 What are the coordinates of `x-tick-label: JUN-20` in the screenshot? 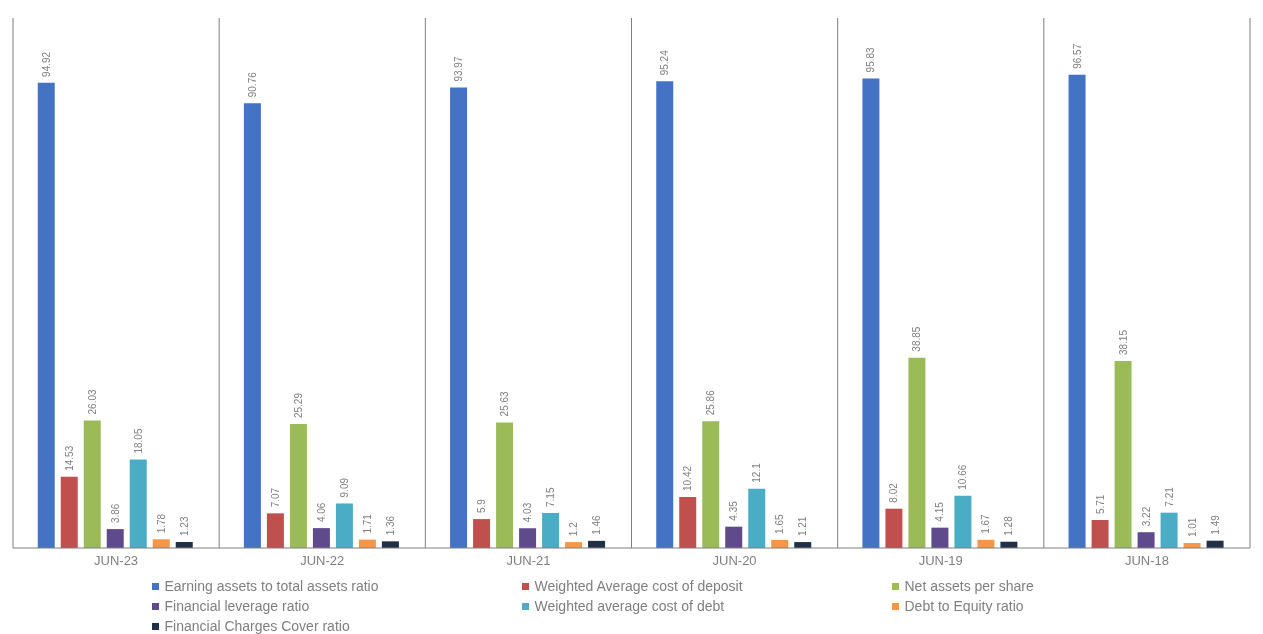 It's located at (734, 561).